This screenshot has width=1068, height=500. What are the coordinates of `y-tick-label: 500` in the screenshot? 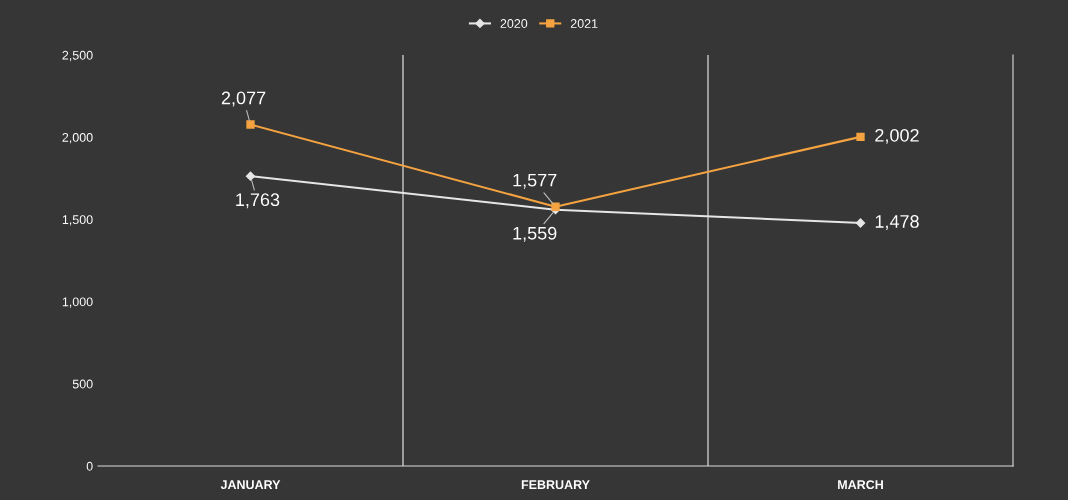 It's located at (82, 384).